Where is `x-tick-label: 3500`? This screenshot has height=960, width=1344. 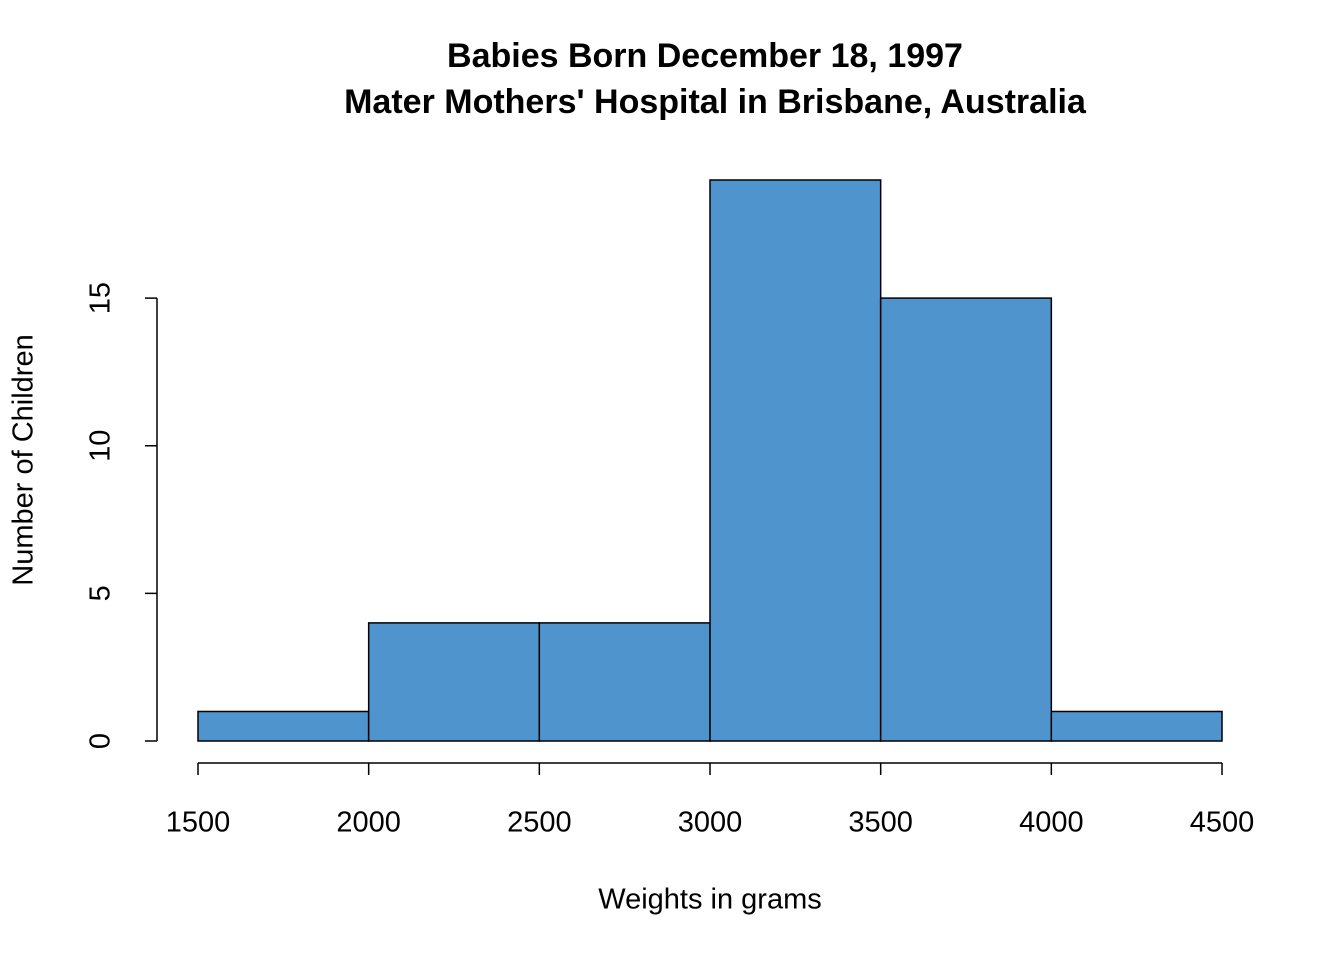 x-tick-label: 3500 is located at coordinates (880, 823).